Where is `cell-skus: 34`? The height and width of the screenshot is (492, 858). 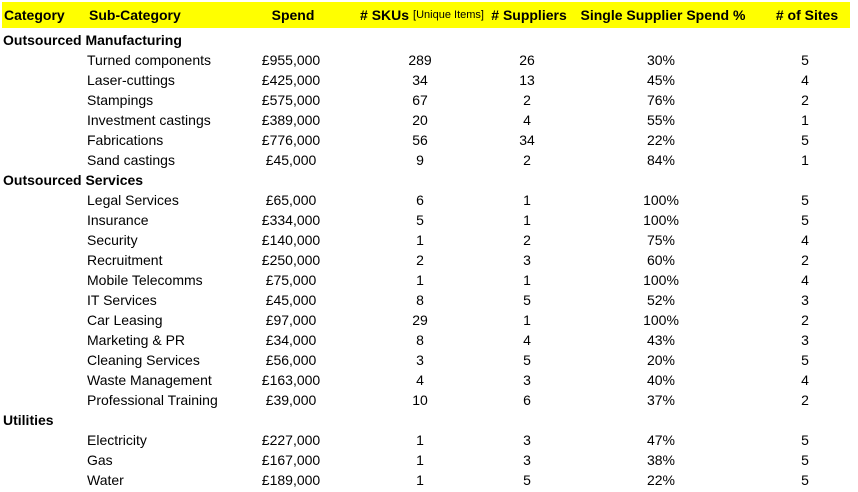
cell-skus: 34 is located at coordinates (420, 80).